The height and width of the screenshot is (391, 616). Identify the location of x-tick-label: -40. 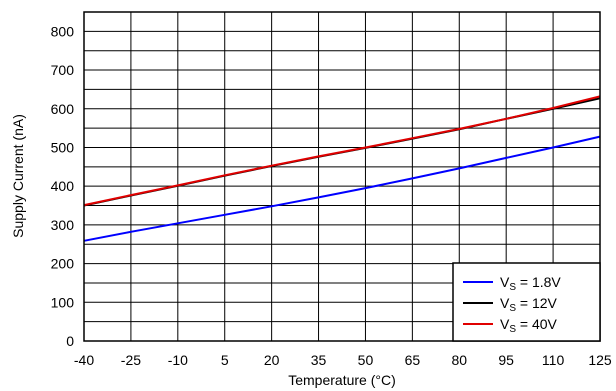
(84, 360).